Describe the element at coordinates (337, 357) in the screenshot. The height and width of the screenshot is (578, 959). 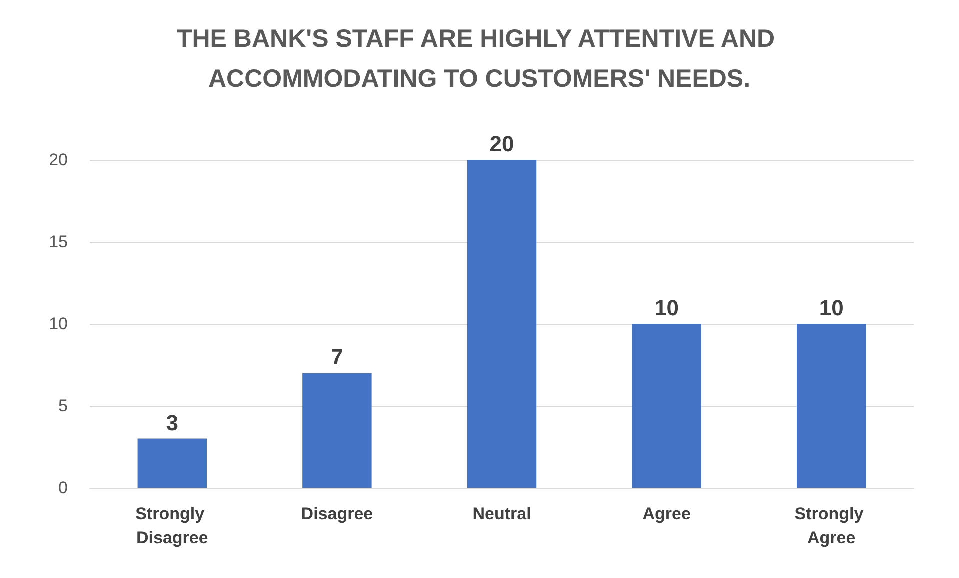
I see `data-label: 7` at that location.